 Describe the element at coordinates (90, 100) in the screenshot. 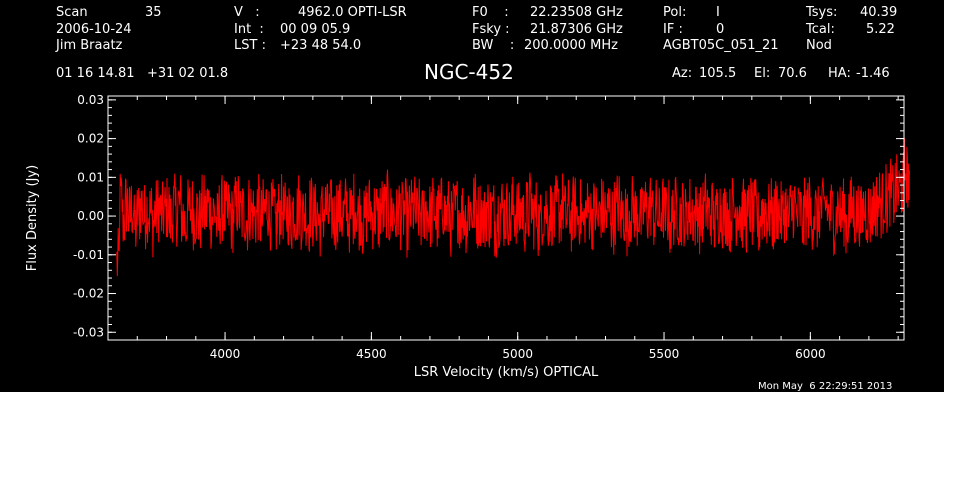

I see `ytick-label: 0.03` at that location.